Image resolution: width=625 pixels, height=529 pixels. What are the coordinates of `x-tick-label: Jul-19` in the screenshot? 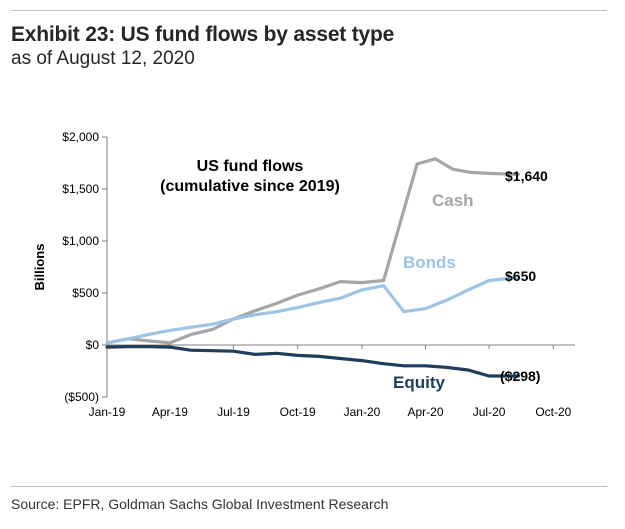 It's located at (233, 412).